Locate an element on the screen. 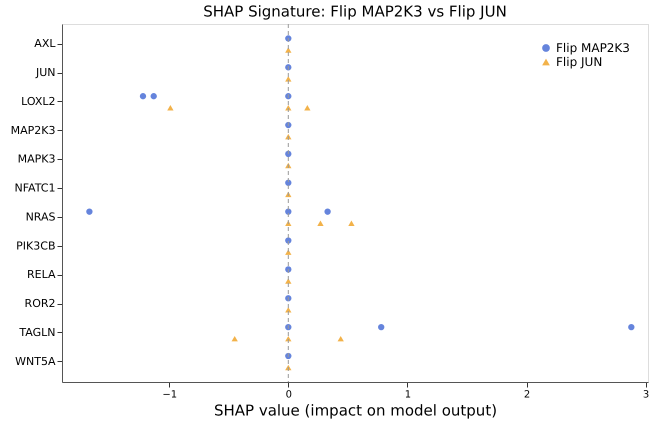  y-tick-label: NRAS is located at coordinates (41, 217).